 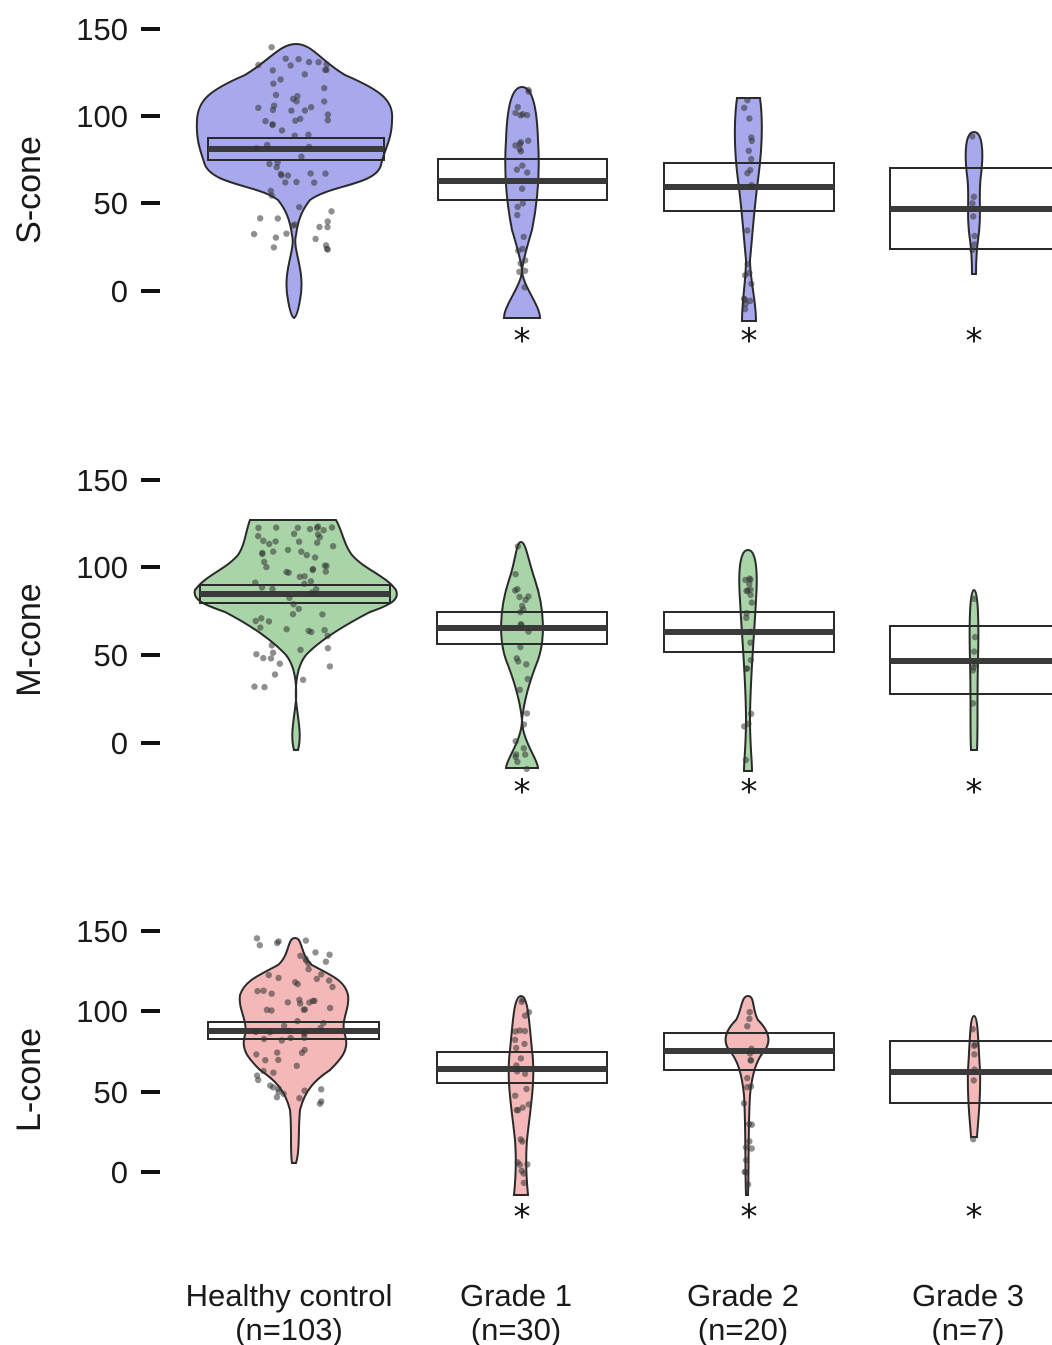 What do you see at coordinates (743, 1295) in the screenshot?
I see `x-tick-label-grade-2: Grade 2` at bounding box center [743, 1295].